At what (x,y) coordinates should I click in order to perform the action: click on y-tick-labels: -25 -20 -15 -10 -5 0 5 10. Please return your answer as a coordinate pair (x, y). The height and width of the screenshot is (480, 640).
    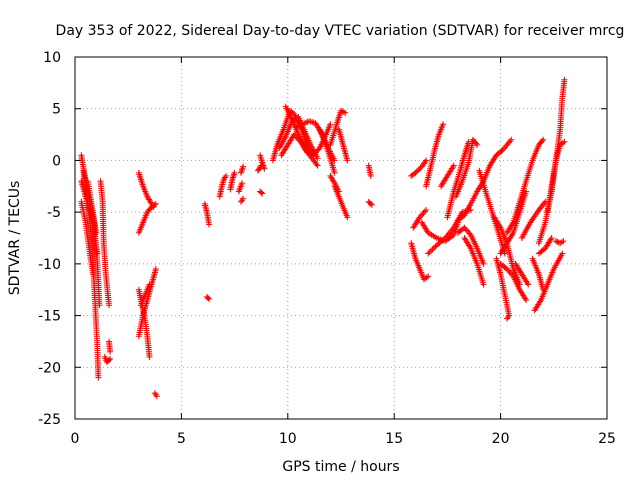
    Looking at the image, I should click on (49, 239).